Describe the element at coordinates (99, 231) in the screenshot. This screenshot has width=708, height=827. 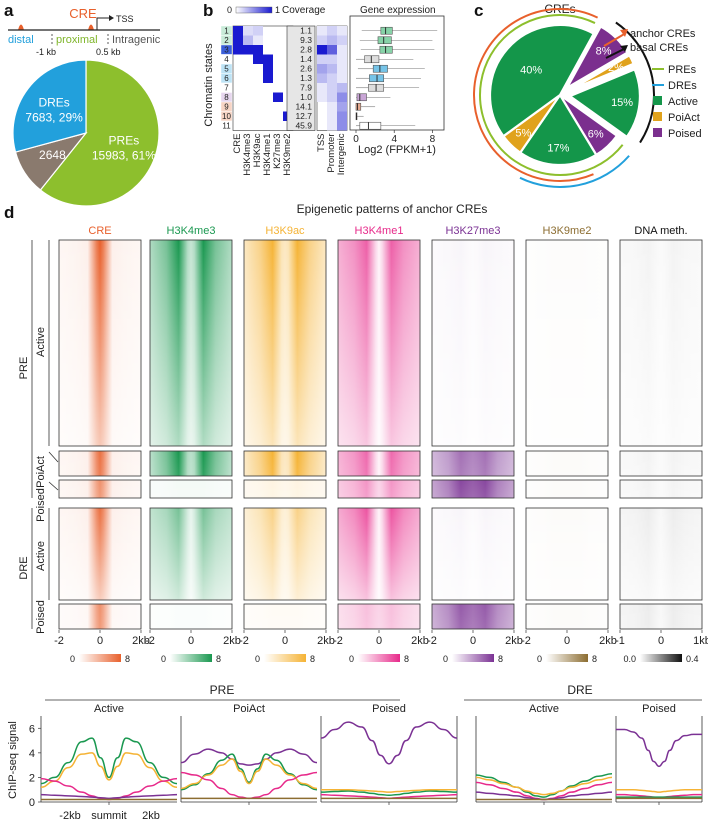
I see `column-title-cre: CRE` at that location.